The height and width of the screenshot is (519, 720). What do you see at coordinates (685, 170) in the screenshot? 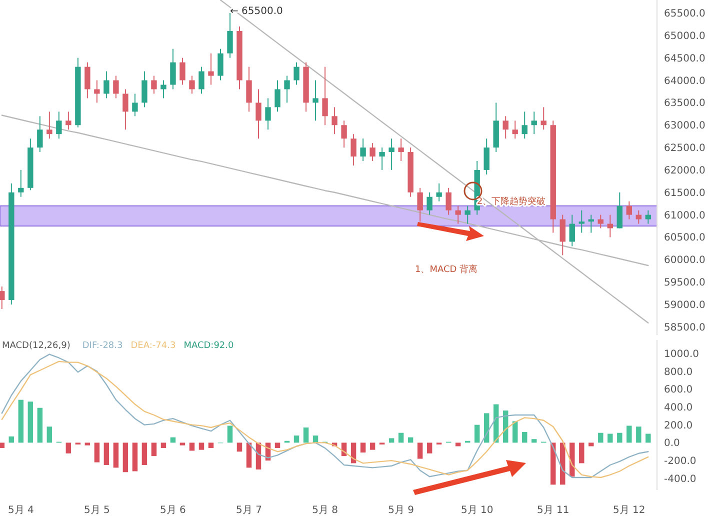
I see `y-tick-label: 62000.0` at bounding box center [685, 170].